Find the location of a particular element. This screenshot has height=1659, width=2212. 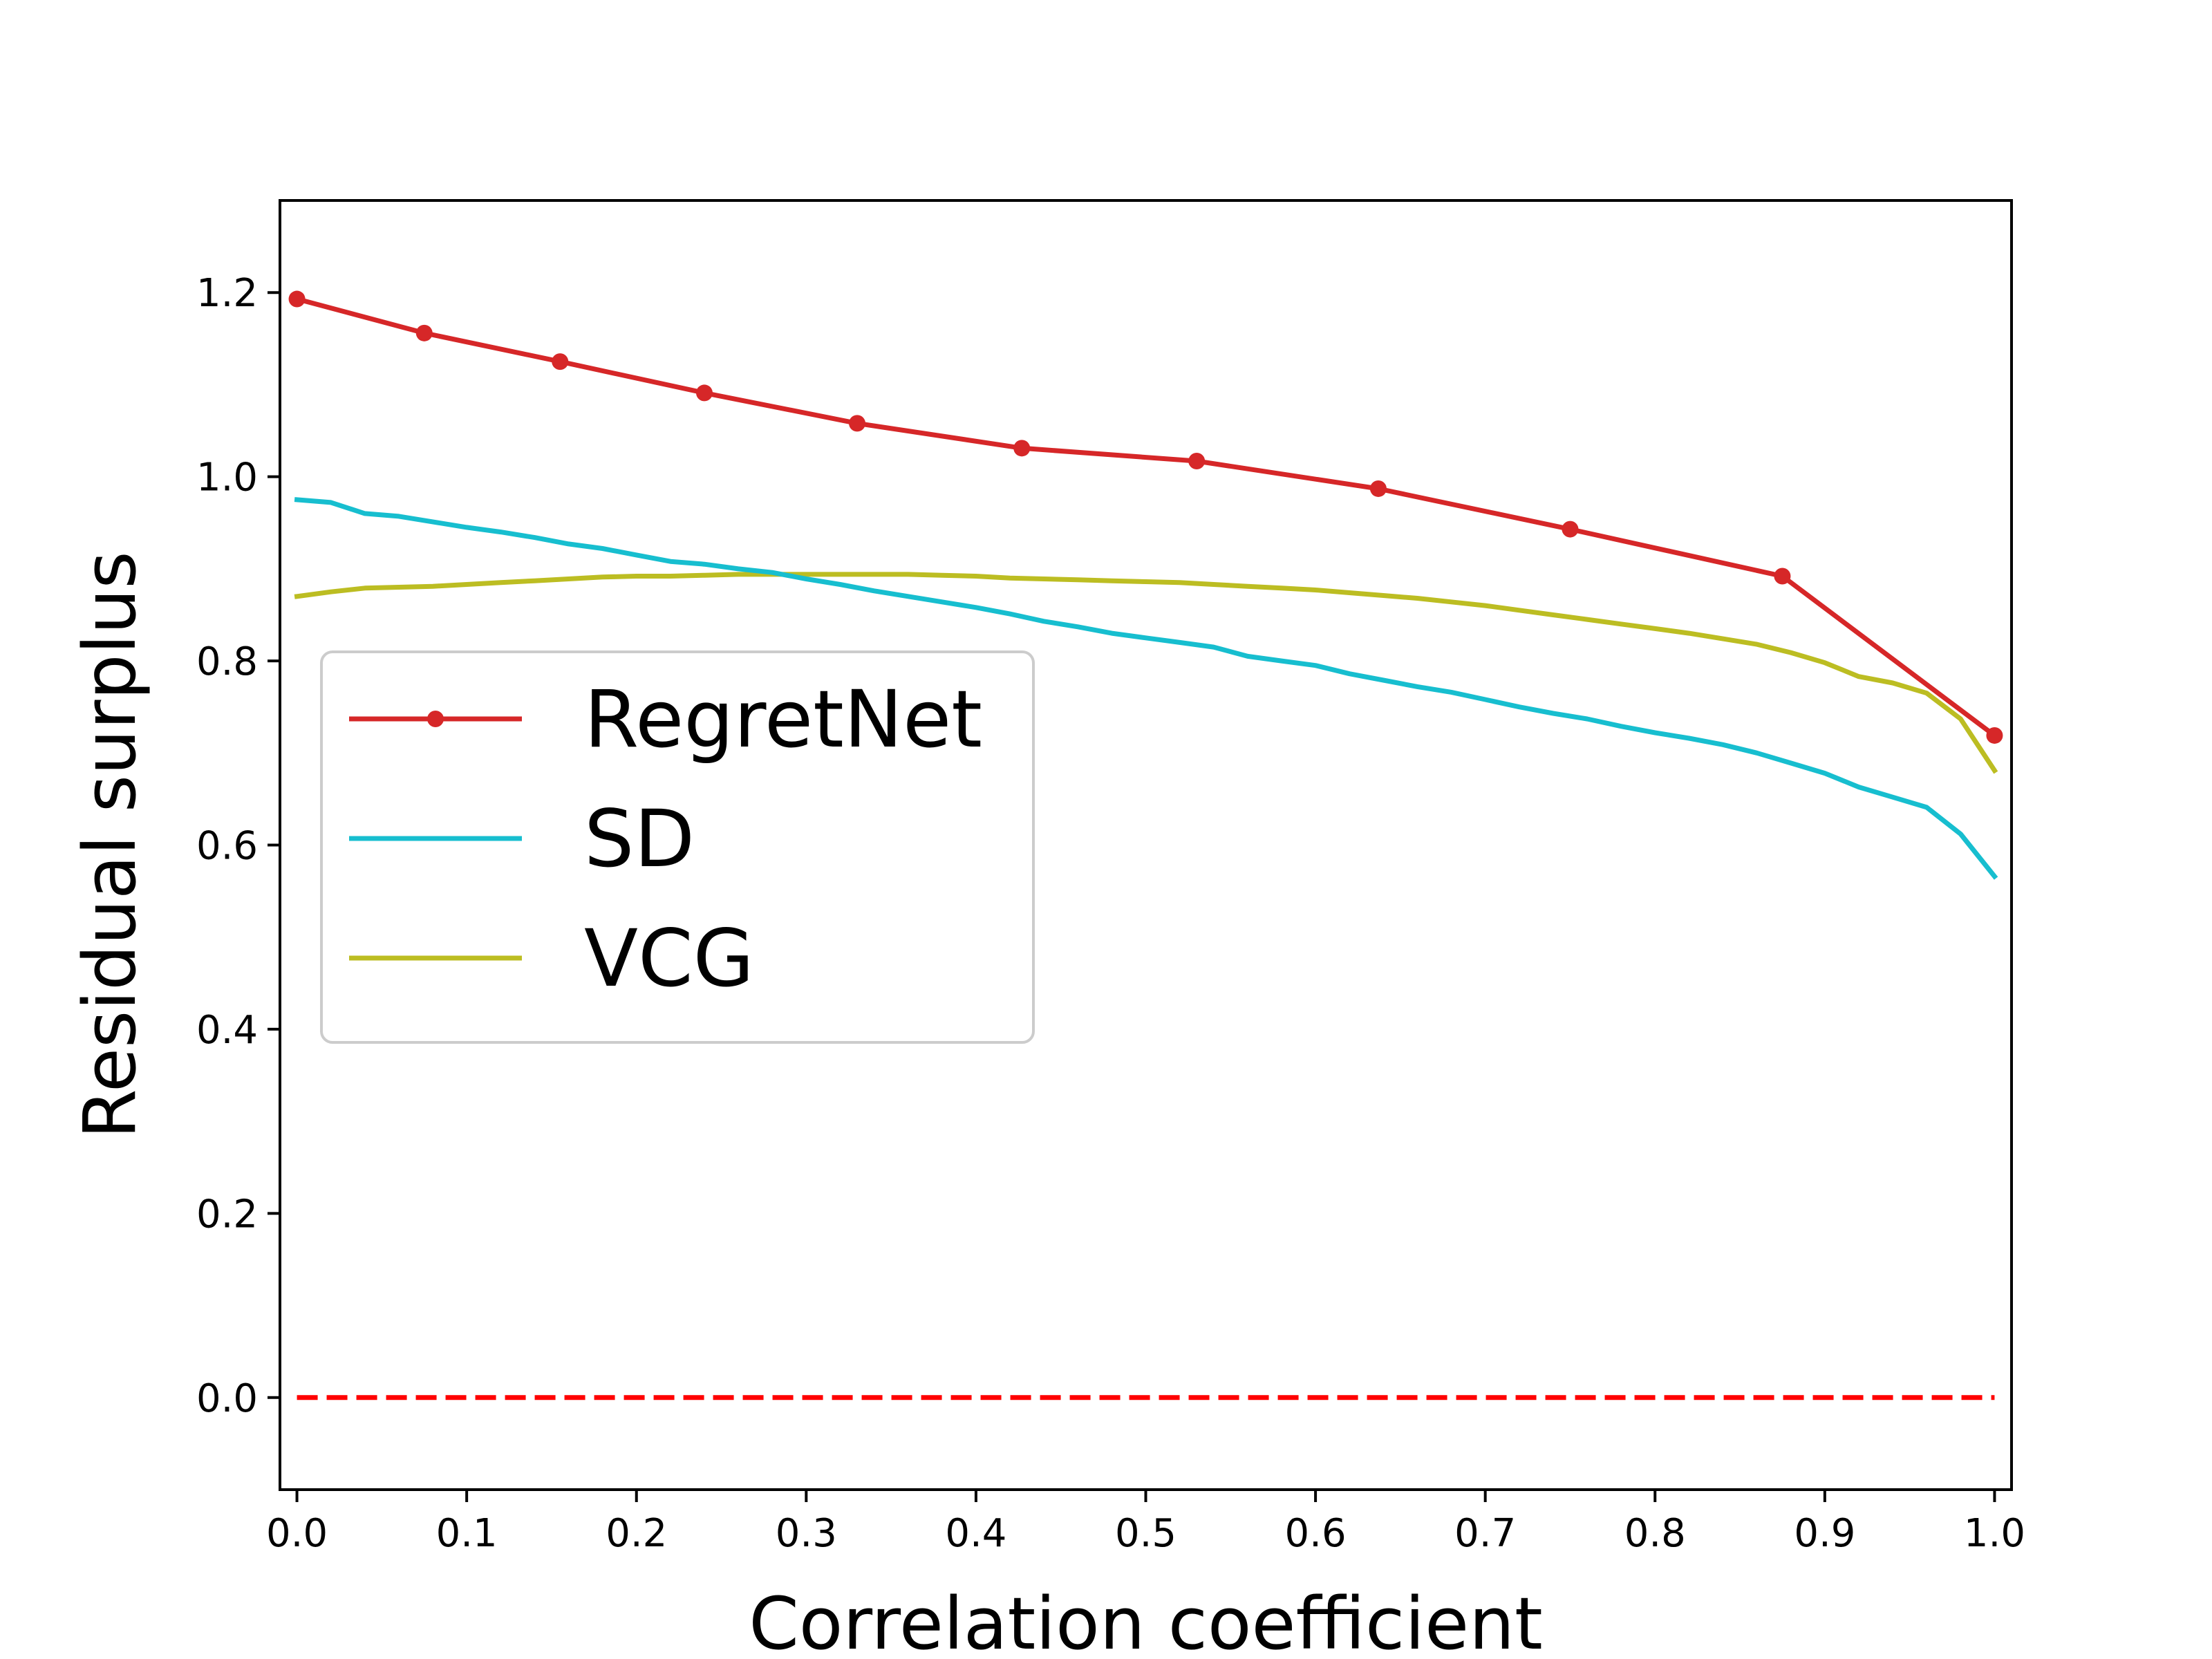

x-tick-label: 0.8 is located at coordinates (1655, 1534).